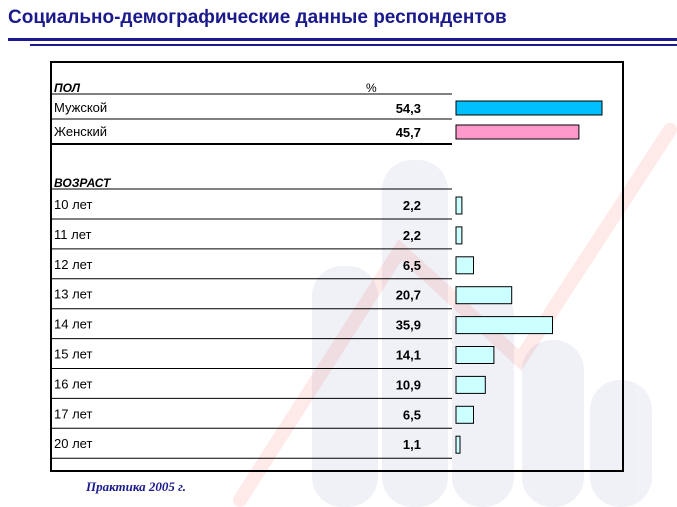 The height and width of the screenshot is (507, 677). I want to click on value-label: 35,9, so click(408, 325).